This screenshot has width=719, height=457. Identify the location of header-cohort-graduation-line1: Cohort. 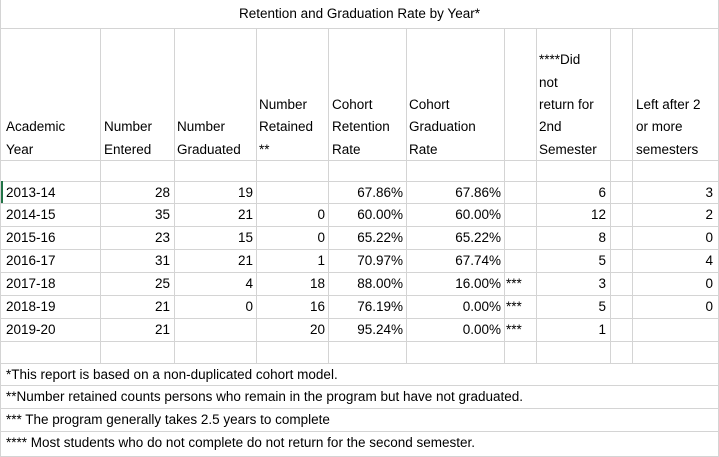
(429, 104).